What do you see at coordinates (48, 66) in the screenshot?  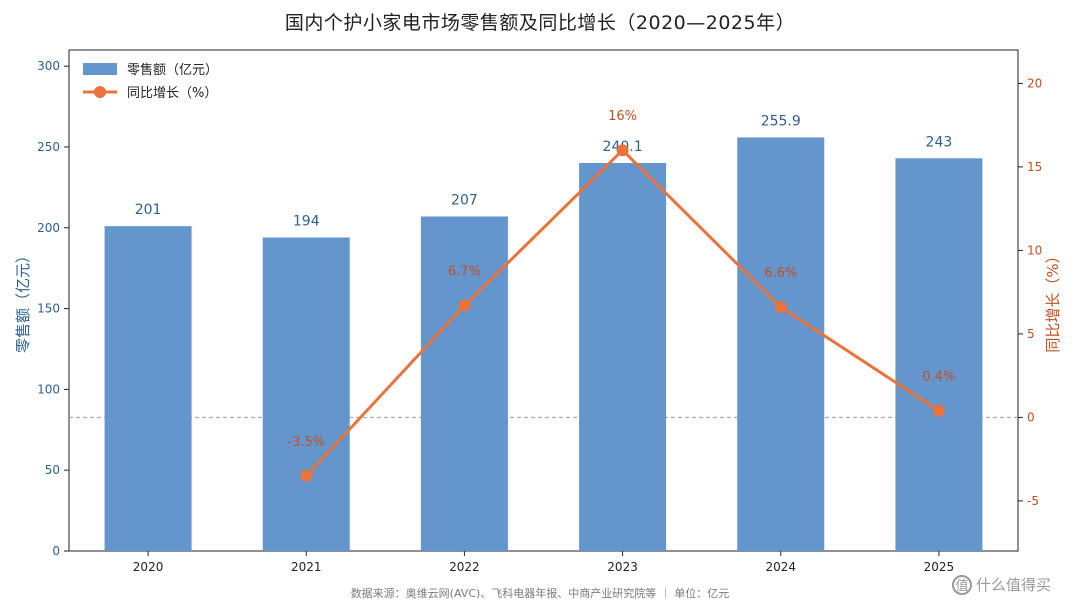 I see `left-axis-tick-label: 300` at bounding box center [48, 66].